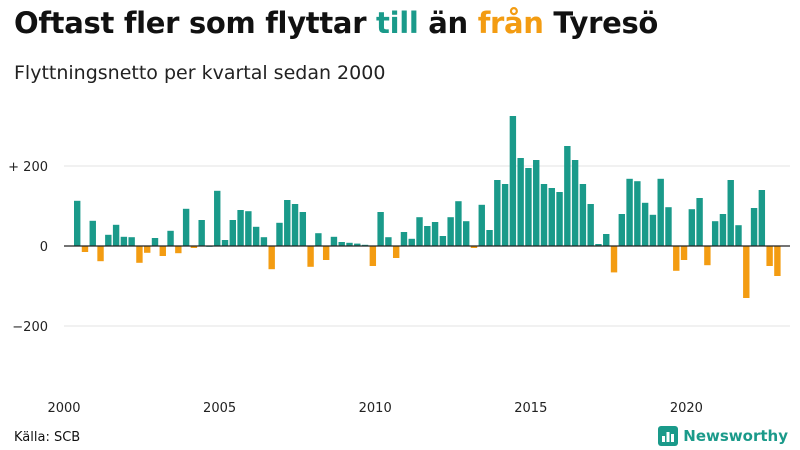  What do you see at coordinates (30, 327) in the screenshot?
I see `y-tick-label: −200` at bounding box center [30, 327].